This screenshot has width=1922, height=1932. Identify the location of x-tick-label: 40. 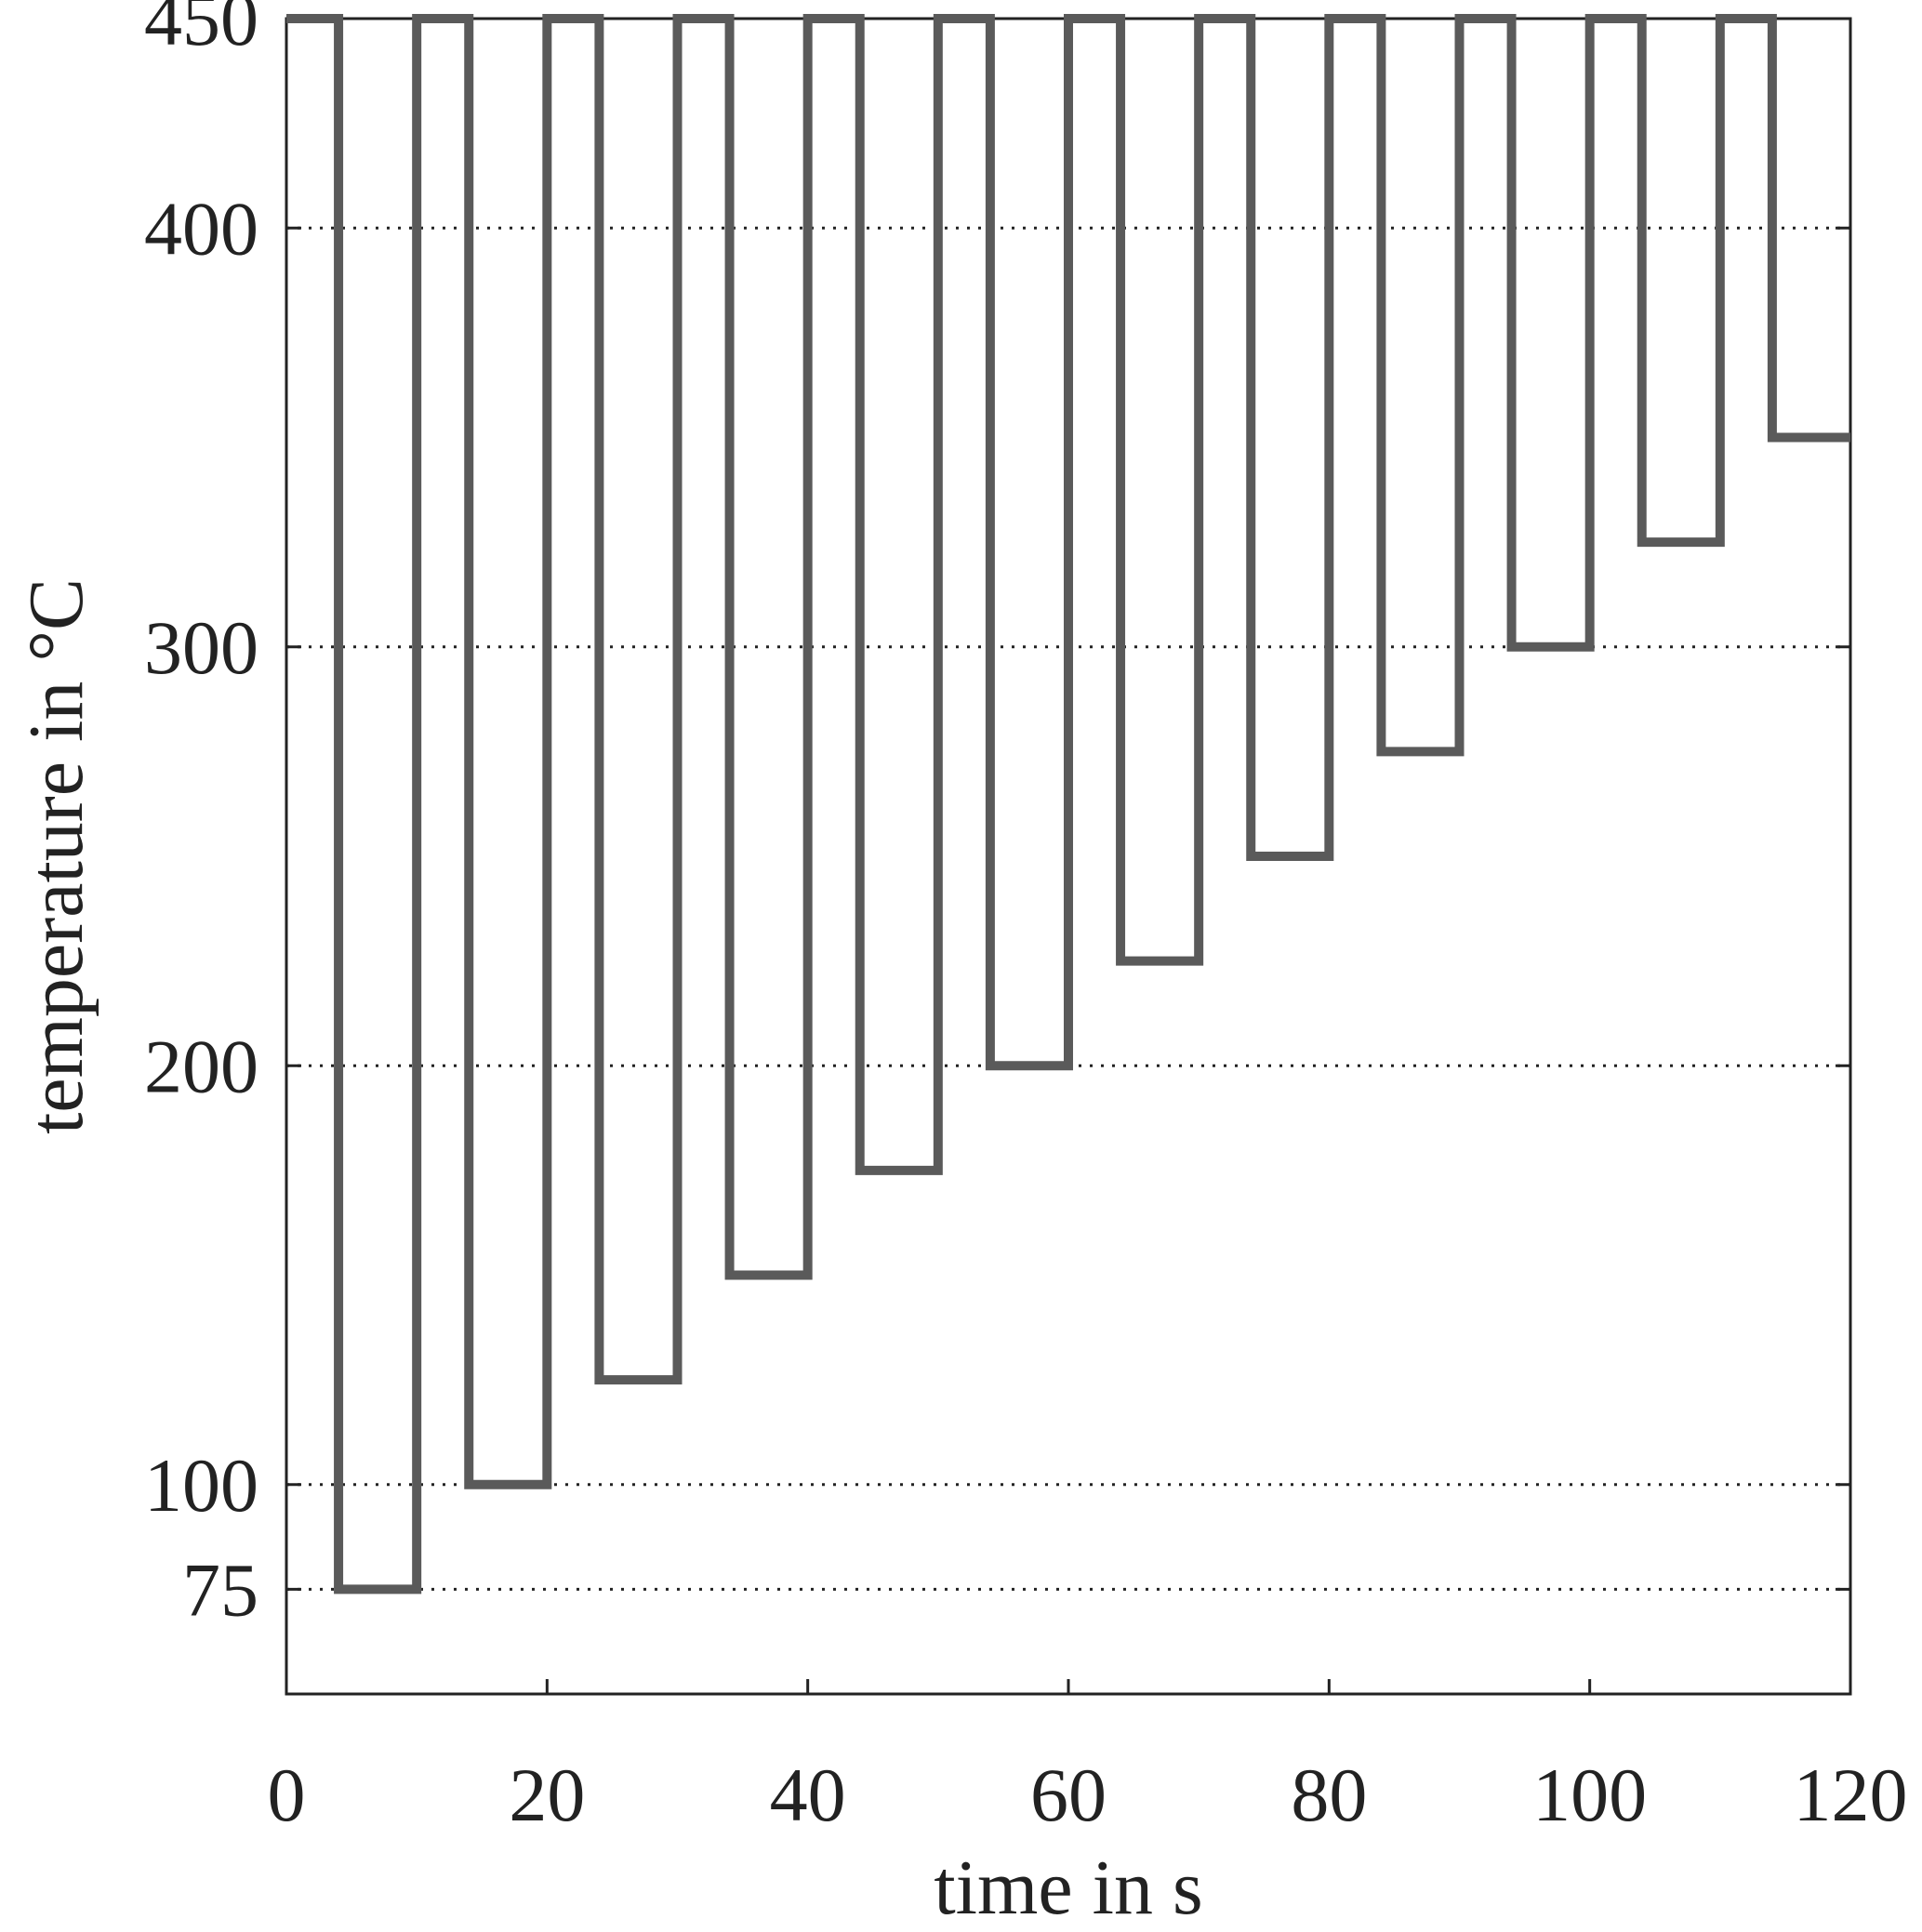
(808, 1795).